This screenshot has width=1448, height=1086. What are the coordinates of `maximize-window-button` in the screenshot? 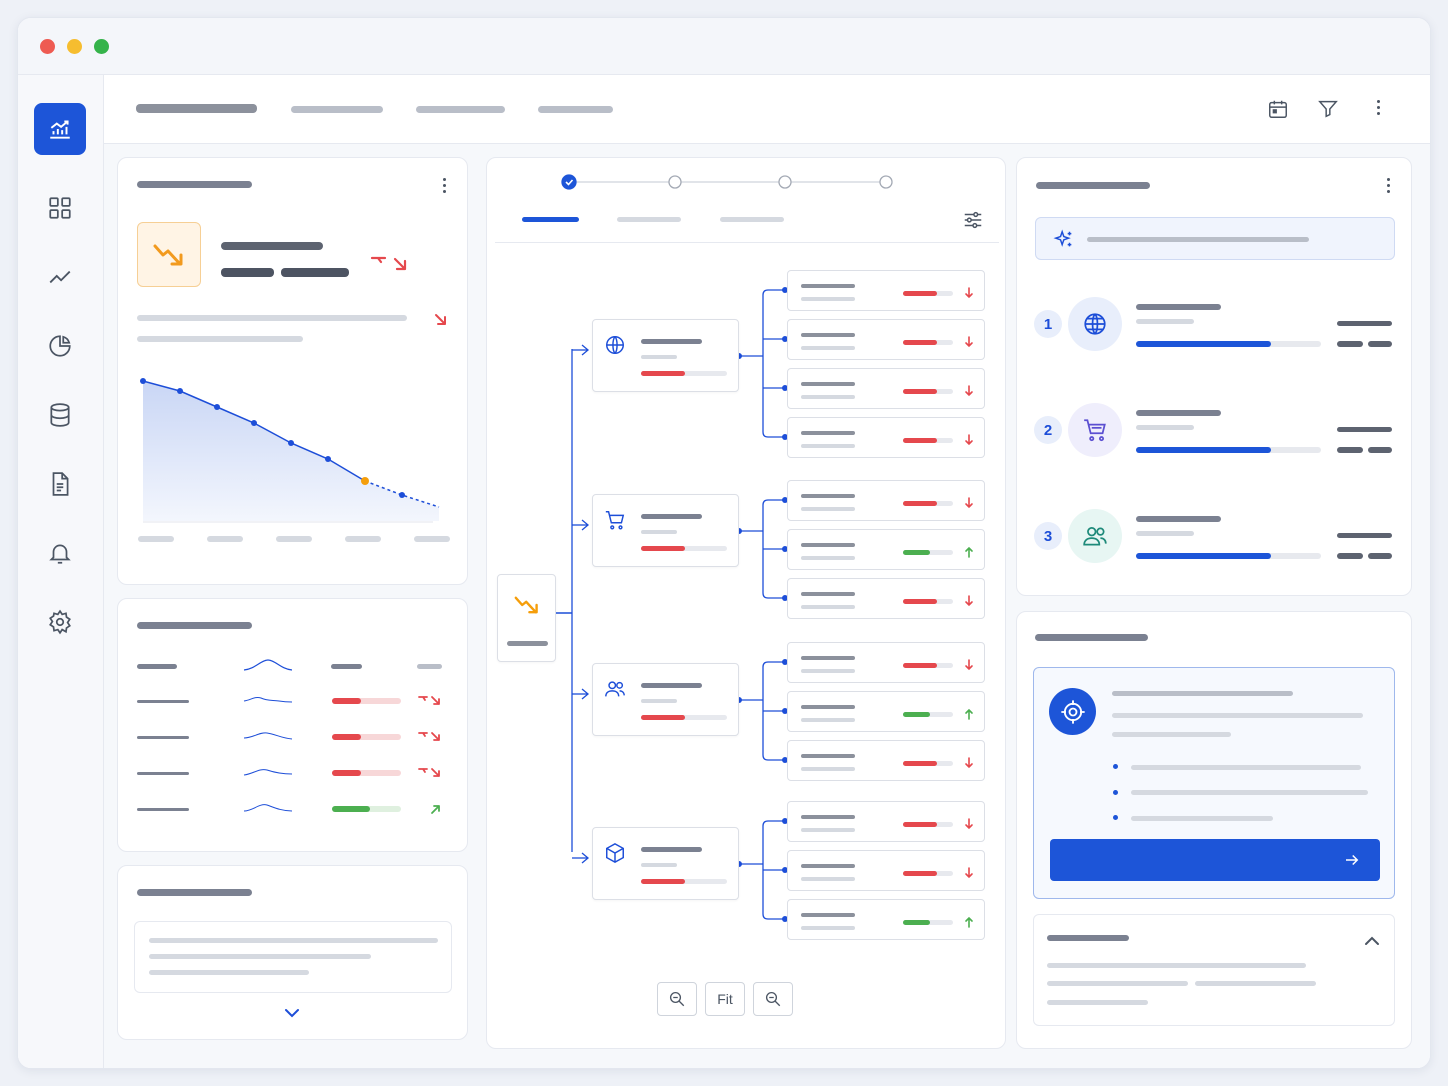 It's located at (101, 46).